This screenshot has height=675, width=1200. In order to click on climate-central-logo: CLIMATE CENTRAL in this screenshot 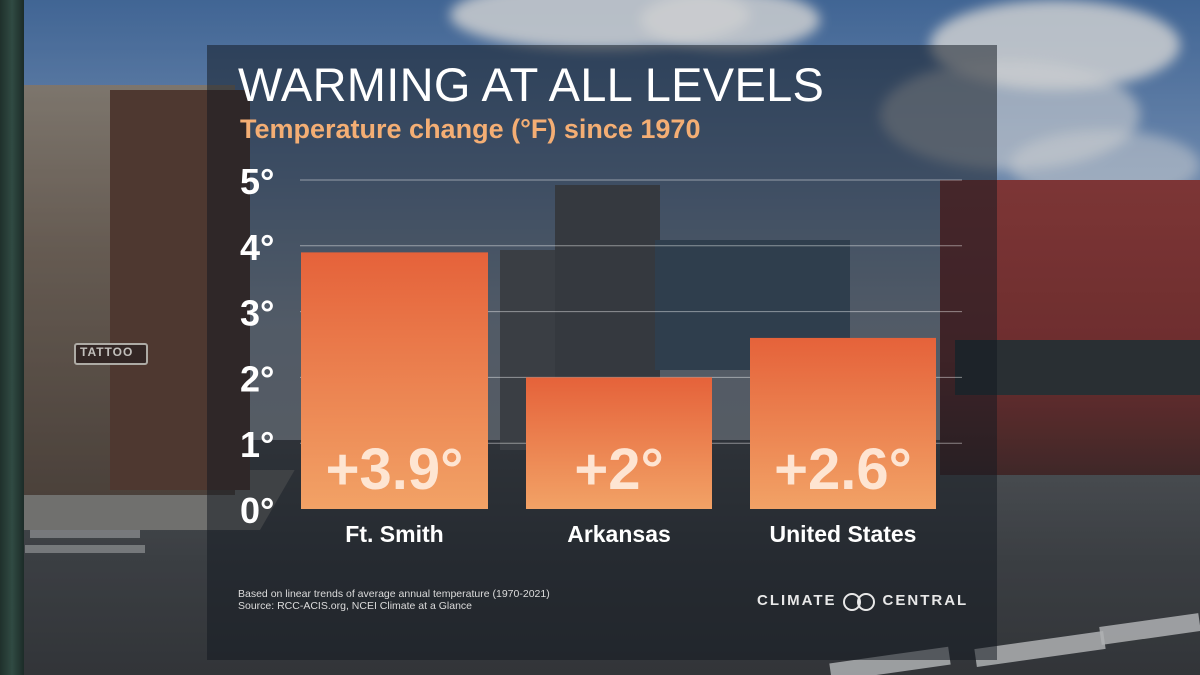, I will do `click(863, 601)`.